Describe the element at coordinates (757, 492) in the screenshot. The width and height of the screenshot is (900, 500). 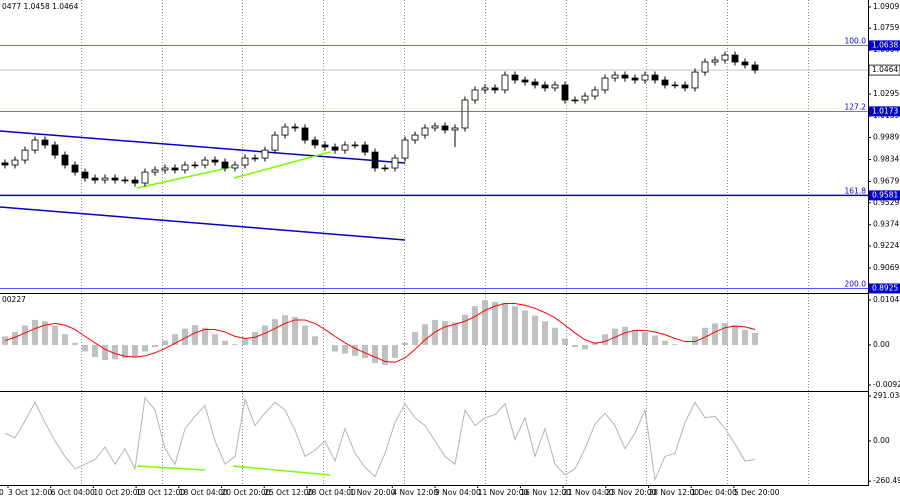
I see `x-tick-label: 5 Dec 20:00` at that location.